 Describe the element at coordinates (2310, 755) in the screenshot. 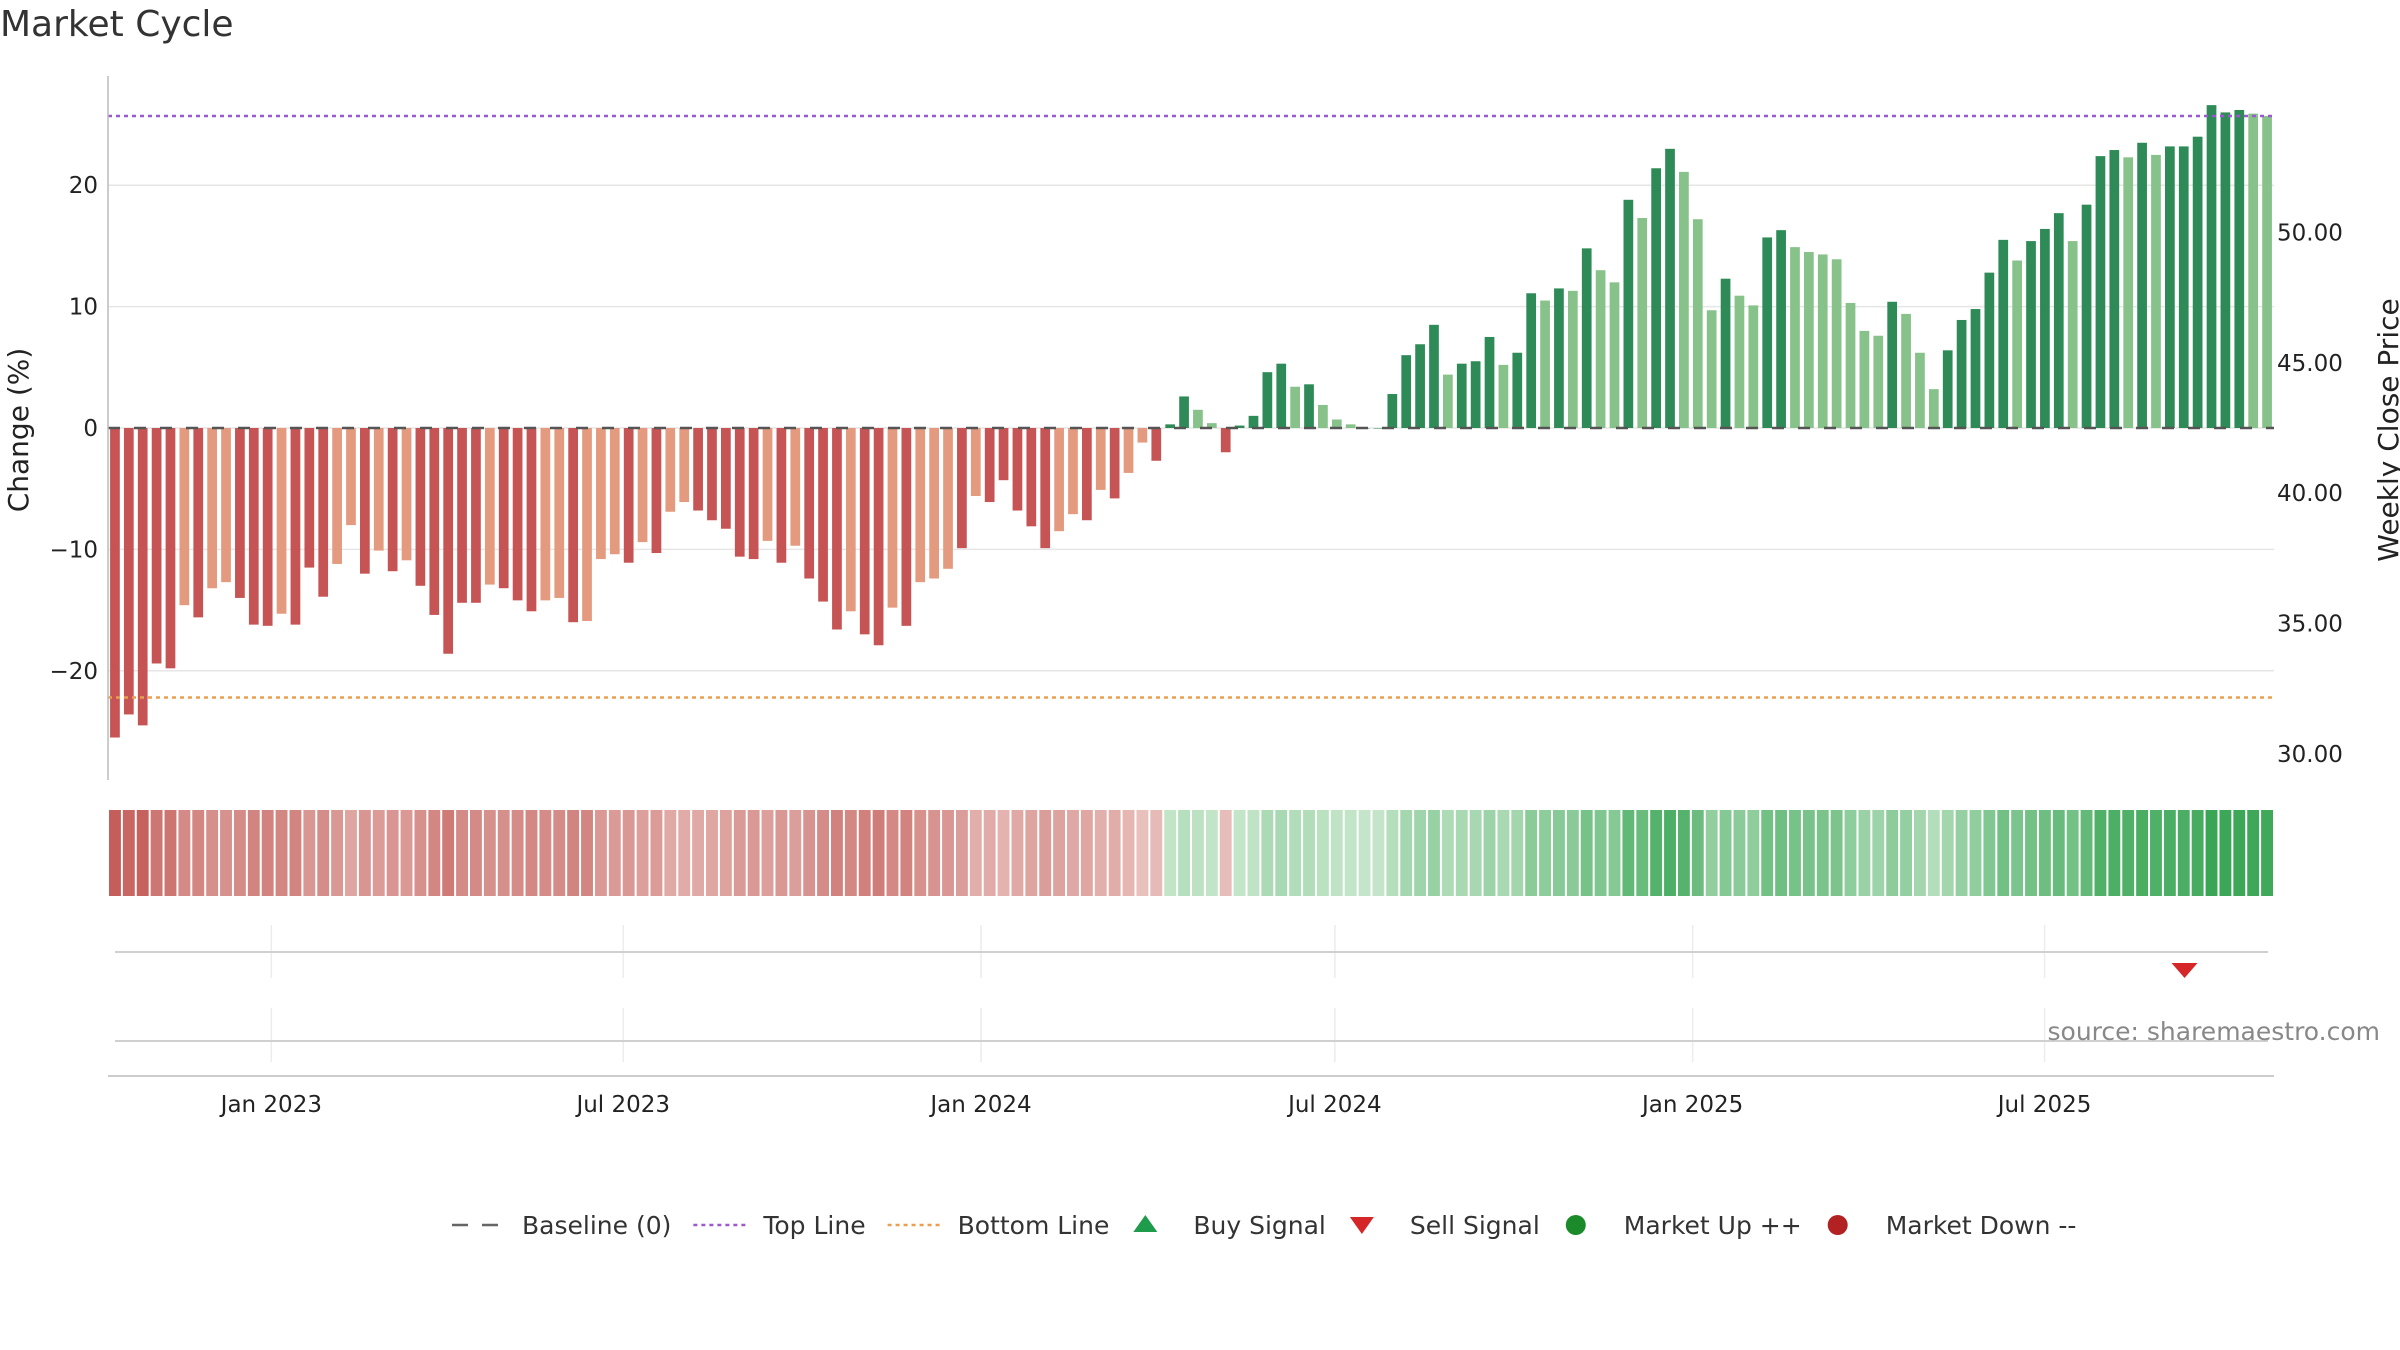

I see `y-right-tick-label: 30.00` at that location.